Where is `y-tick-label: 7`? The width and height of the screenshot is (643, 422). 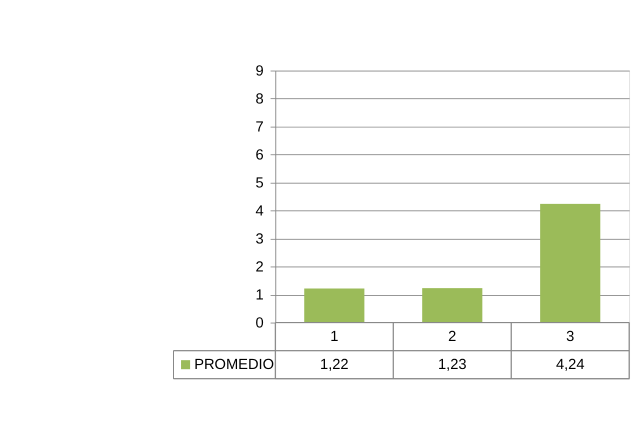 y-tick-label: 7 is located at coordinates (260, 127).